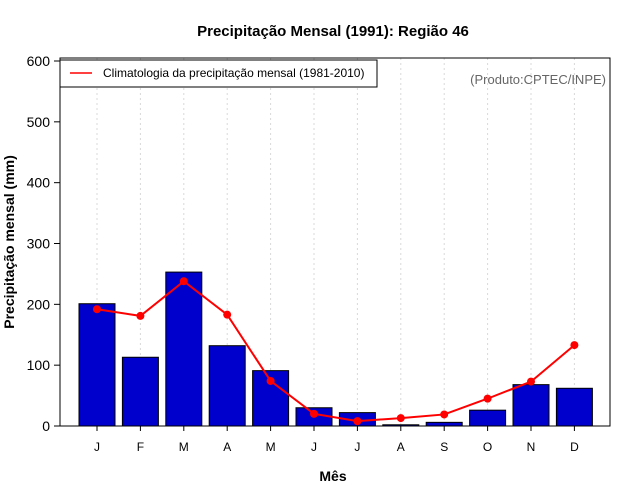 The image size is (640, 500). Describe the element at coordinates (531, 447) in the screenshot. I see `x-tick-label: N` at that location.